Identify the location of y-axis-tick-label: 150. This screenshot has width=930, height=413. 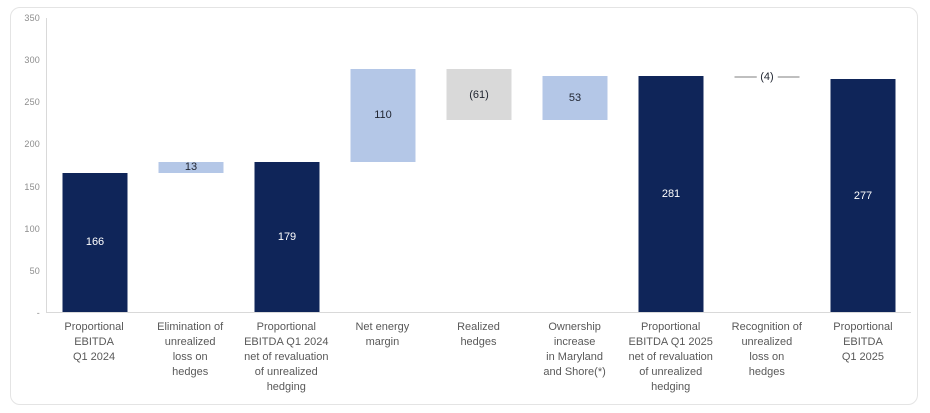
(32, 186).